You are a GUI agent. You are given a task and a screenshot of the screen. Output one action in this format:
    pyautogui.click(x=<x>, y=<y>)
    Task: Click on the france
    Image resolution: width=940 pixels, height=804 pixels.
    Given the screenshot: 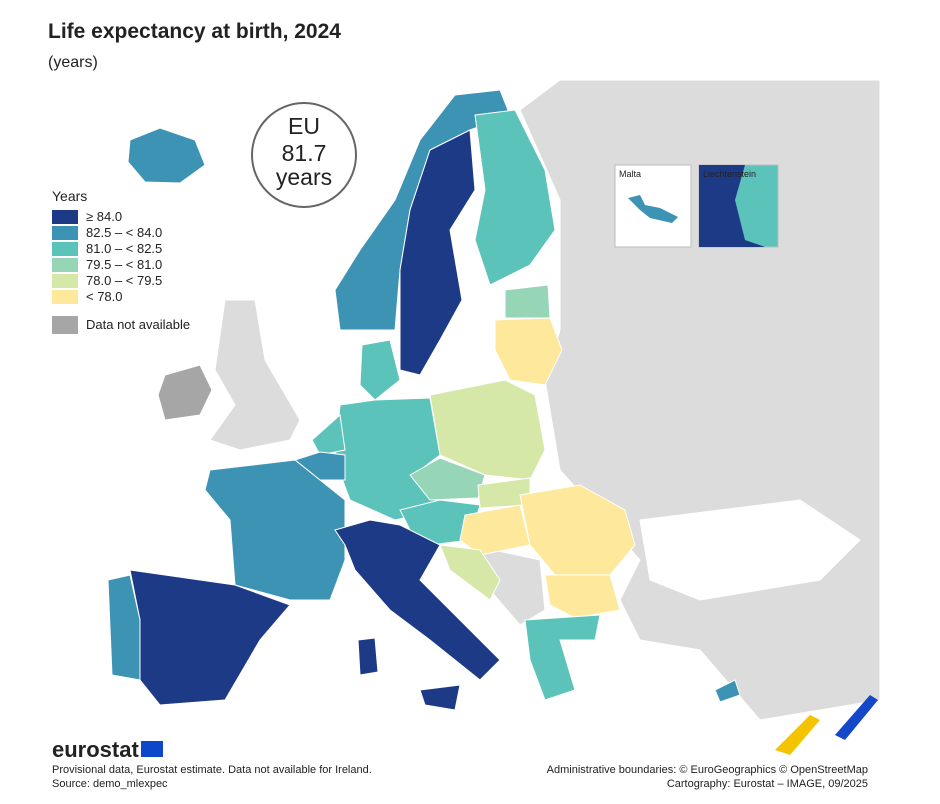 What is the action you would take?
    pyautogui.click(x=275, y=530)
    